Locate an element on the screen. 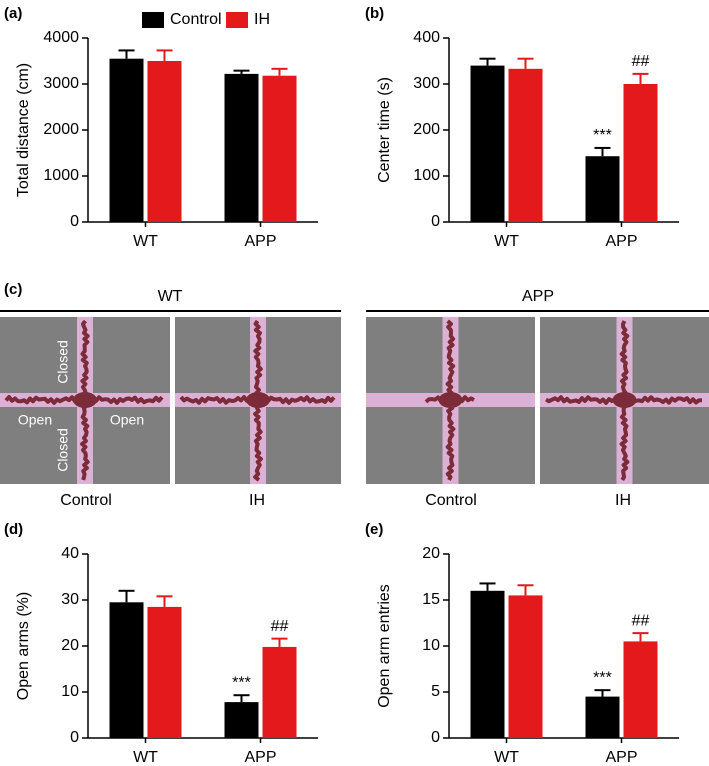 This screenshot has height=766, width=709. panel-label: (d) is located at coordinates (13, 529).